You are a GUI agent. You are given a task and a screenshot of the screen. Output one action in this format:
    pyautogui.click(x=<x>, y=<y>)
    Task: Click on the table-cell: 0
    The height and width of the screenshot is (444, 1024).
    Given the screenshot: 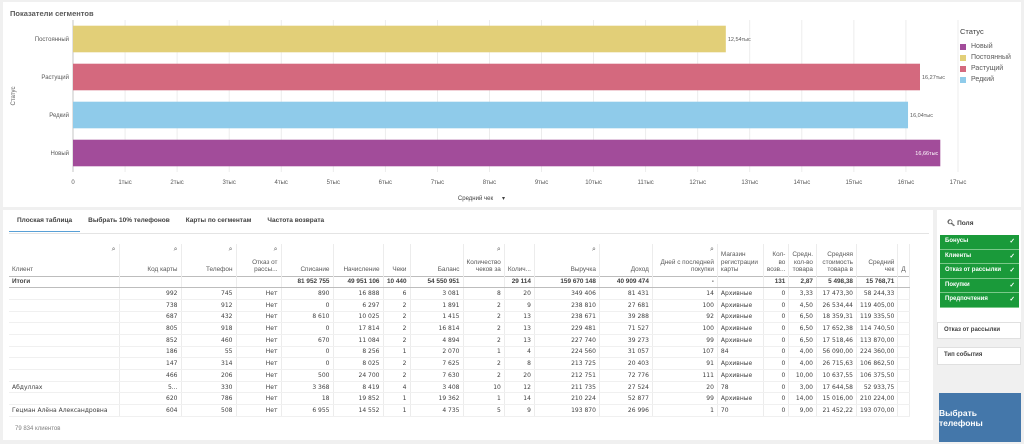 What is the action you would take?
    pyautogui.click(x=776, y=387)
    